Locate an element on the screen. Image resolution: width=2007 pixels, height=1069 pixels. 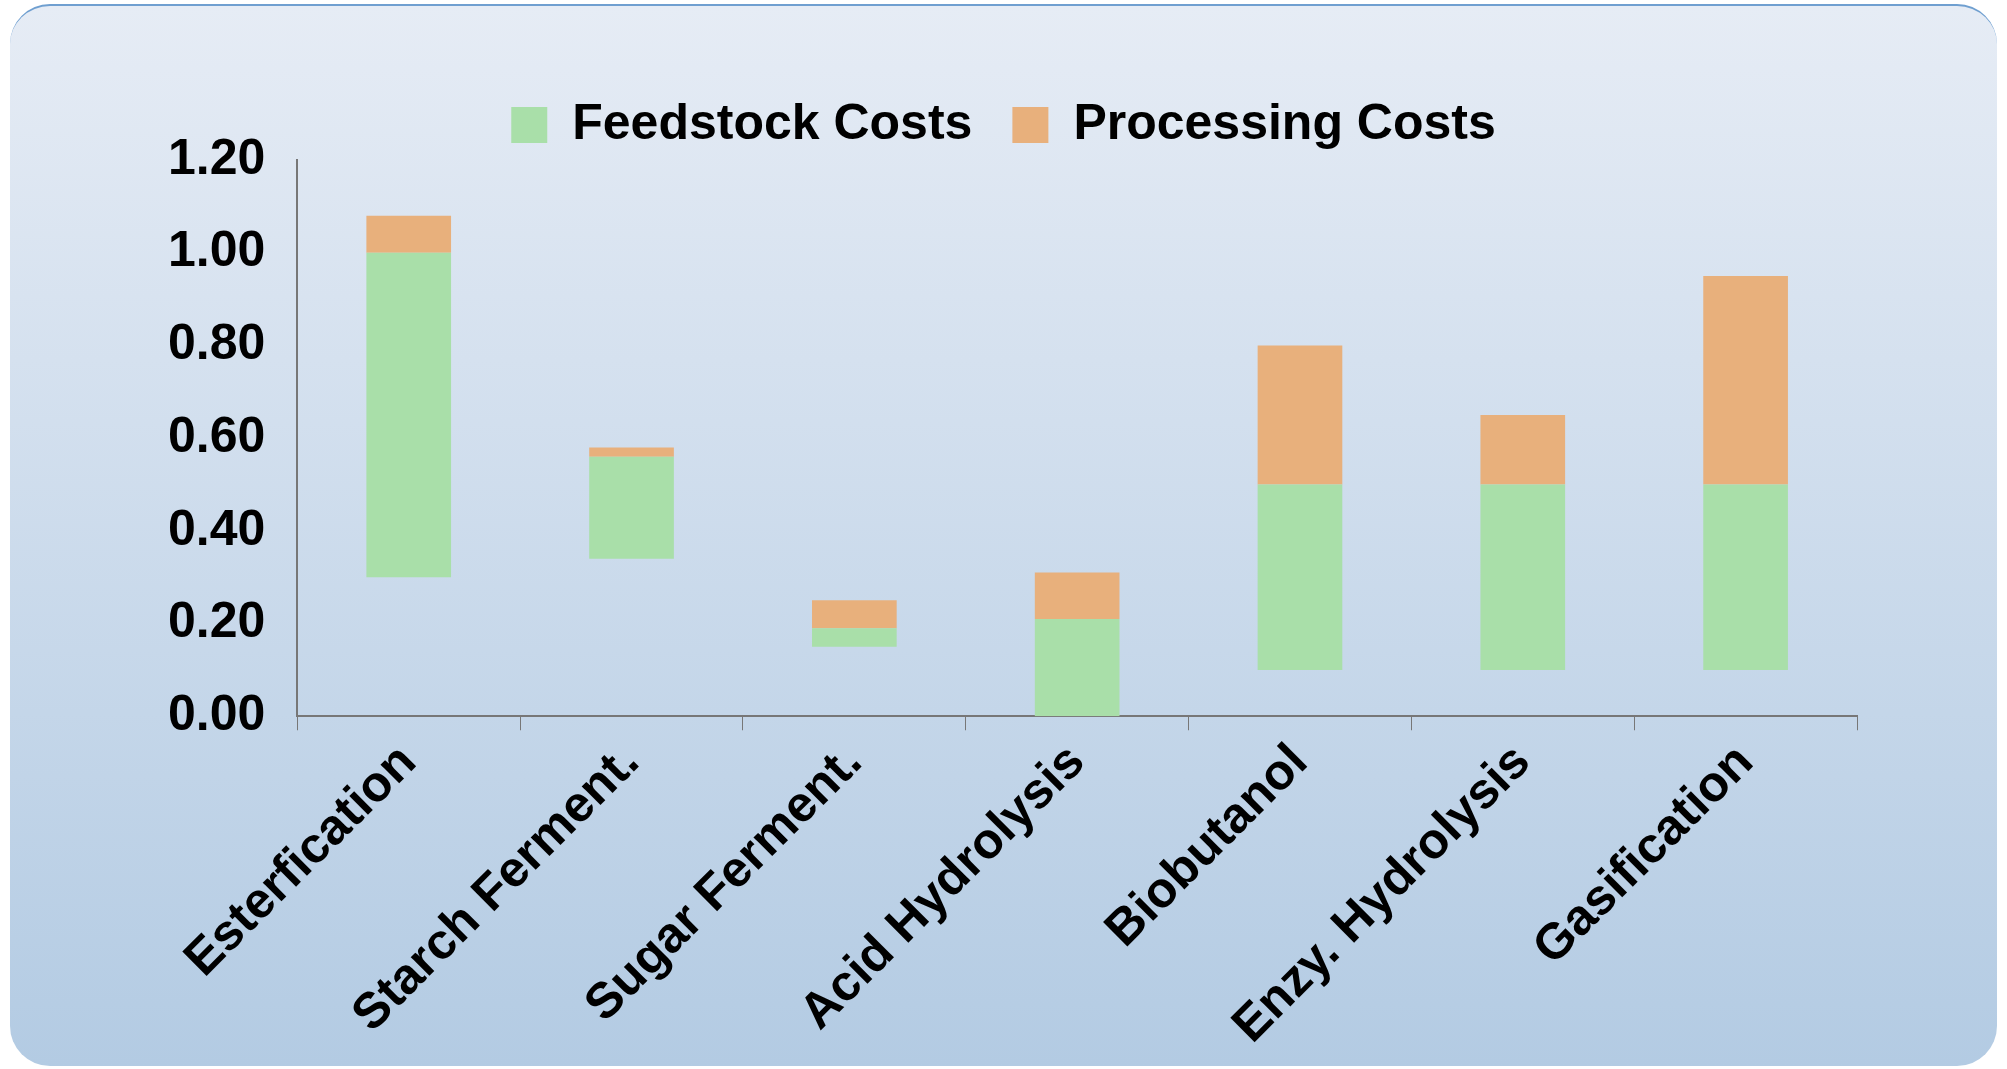
legend-label: Feedstock Costs is located at coordinates (772, 121).